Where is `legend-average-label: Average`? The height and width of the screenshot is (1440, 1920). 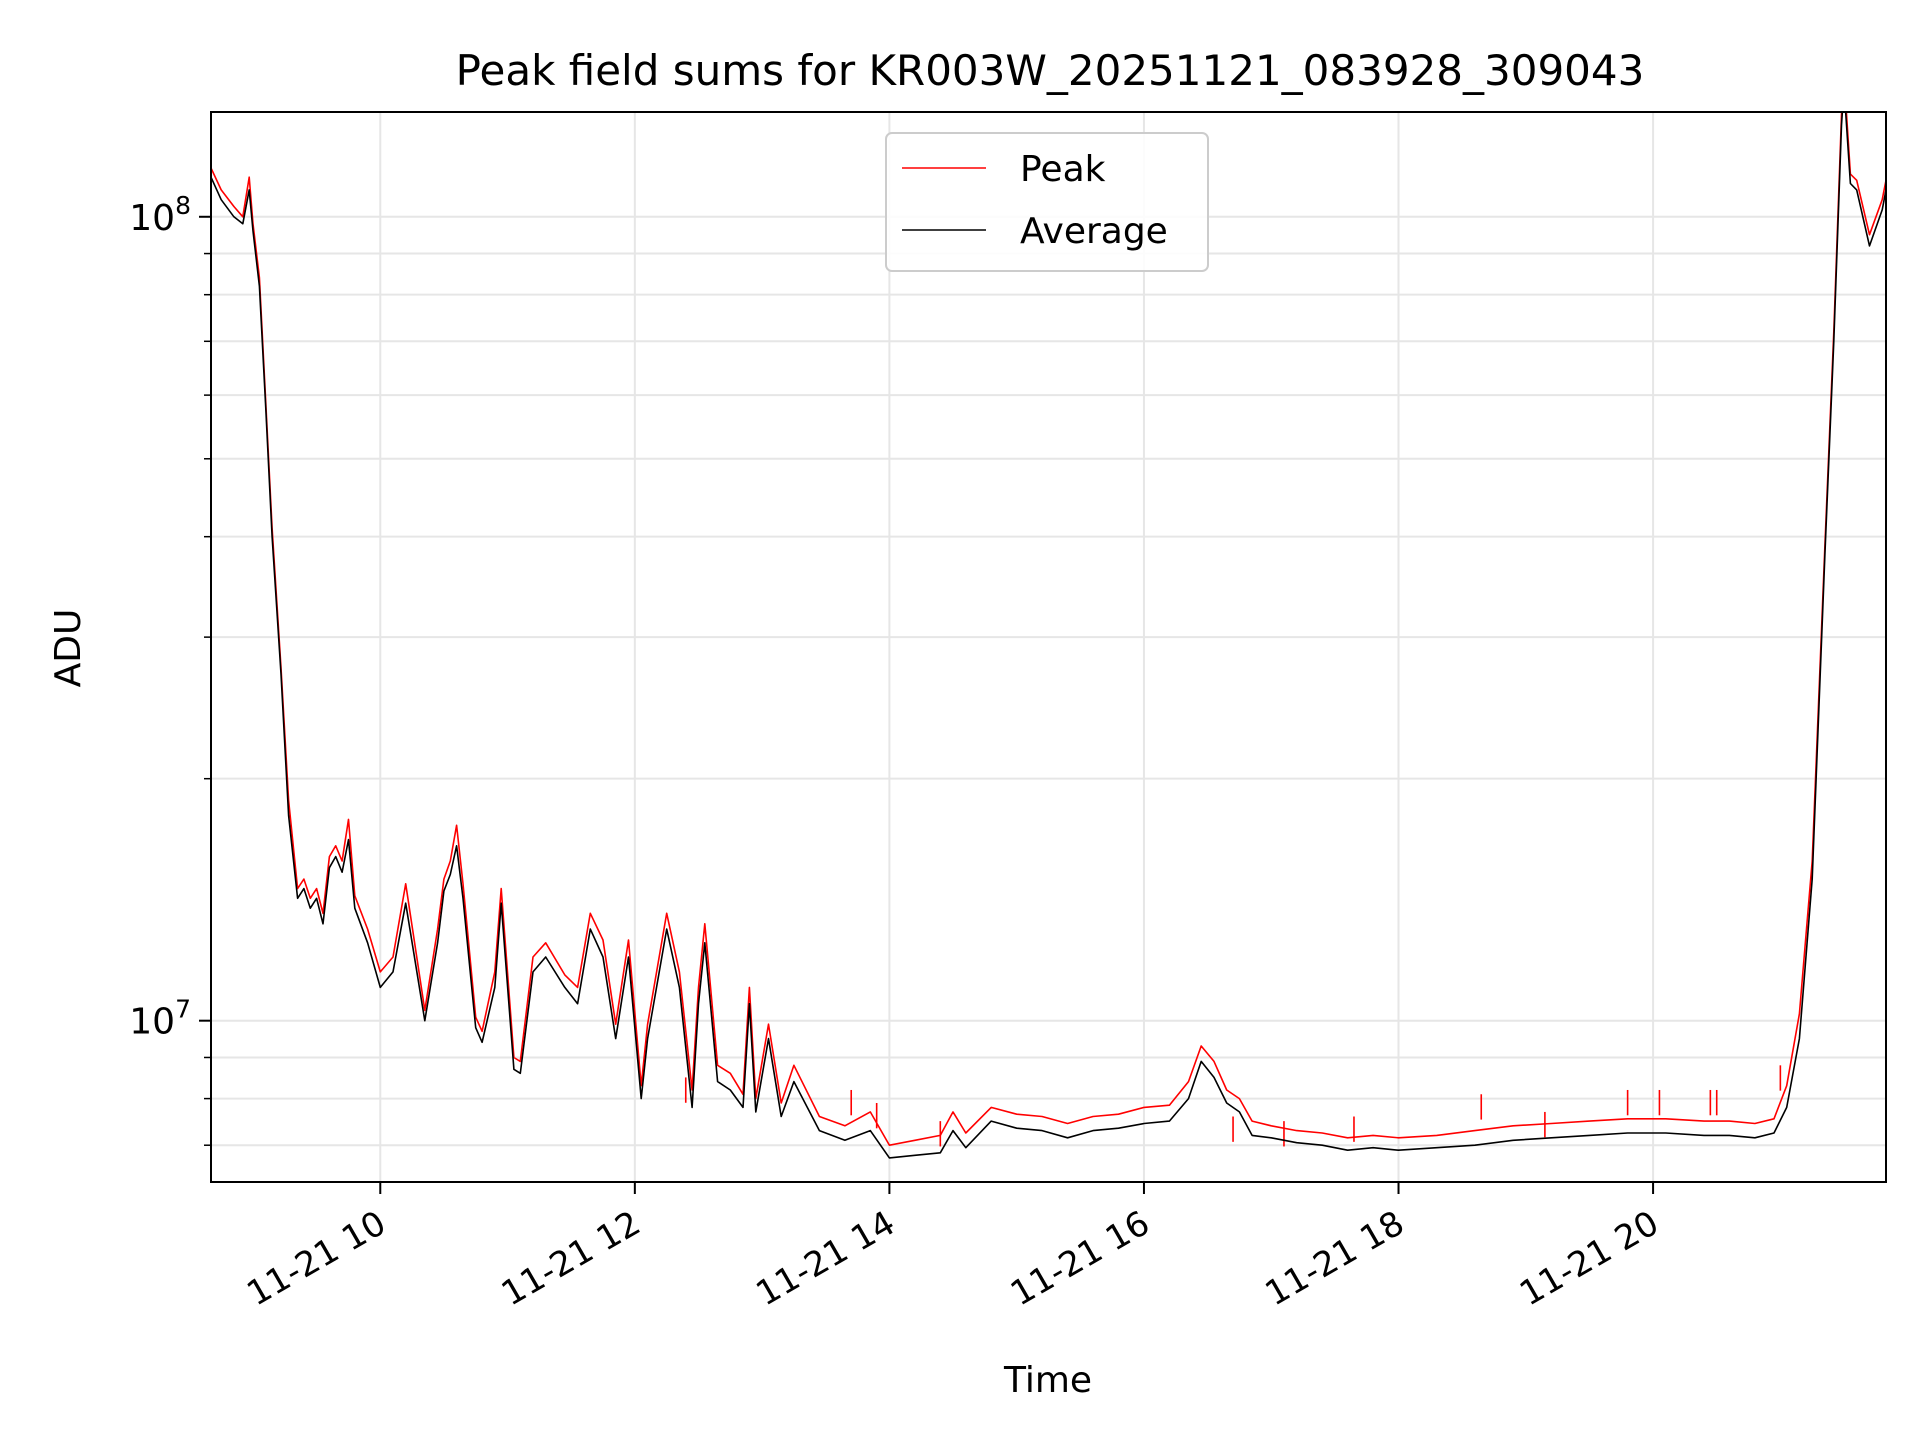 legend-average-label: Average is located at coordinates (1094, 231).